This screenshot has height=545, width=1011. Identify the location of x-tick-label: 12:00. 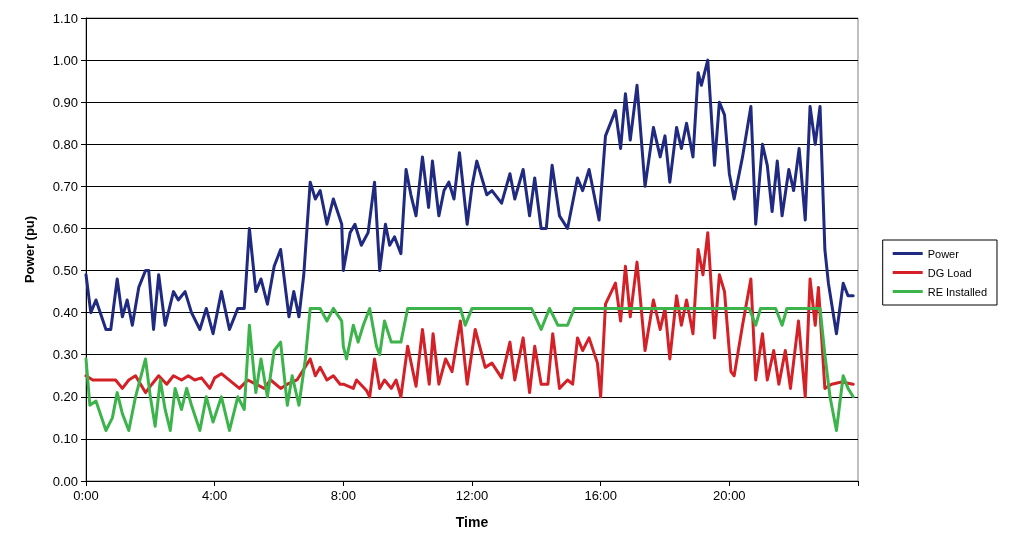
(472, 495).